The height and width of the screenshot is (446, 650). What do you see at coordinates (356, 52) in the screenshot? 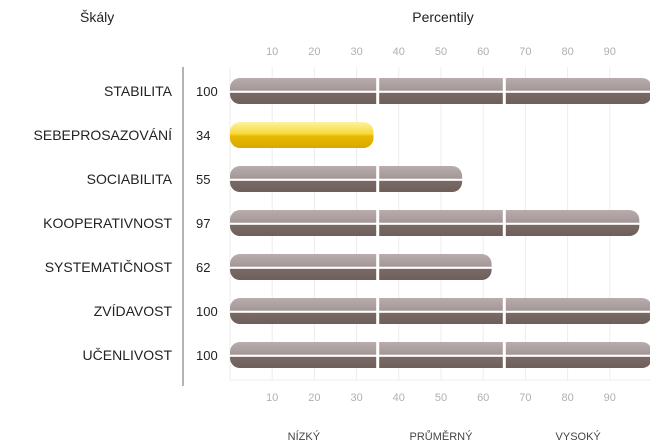
I see `tick-label-top: 30` at bounding box center [356, 52].